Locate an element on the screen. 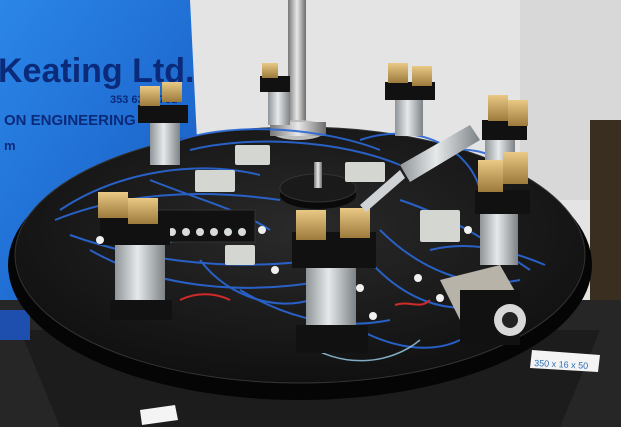  valve-blocks is located at coordinates (327, 205).